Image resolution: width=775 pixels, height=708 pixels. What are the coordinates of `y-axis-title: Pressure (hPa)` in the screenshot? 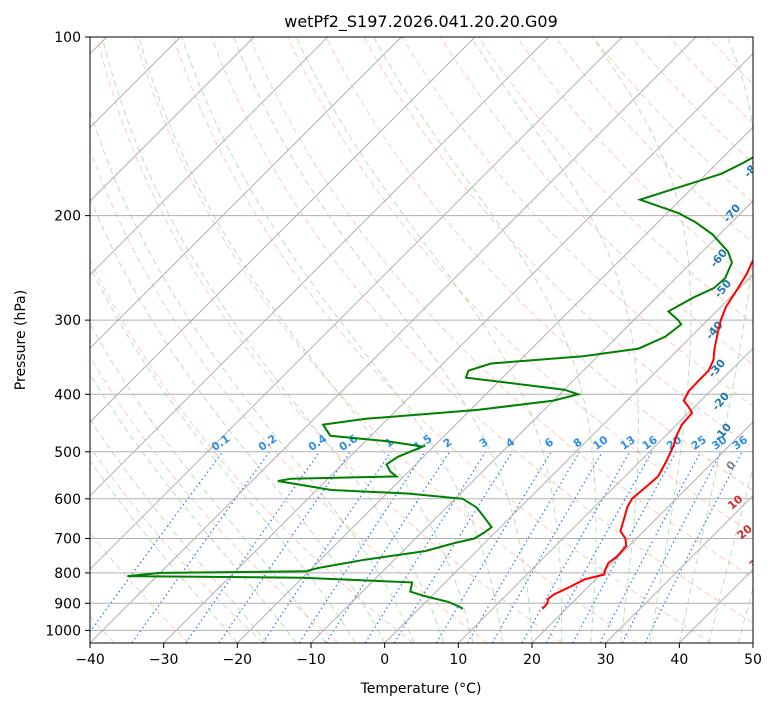 It's located at (21, 340).